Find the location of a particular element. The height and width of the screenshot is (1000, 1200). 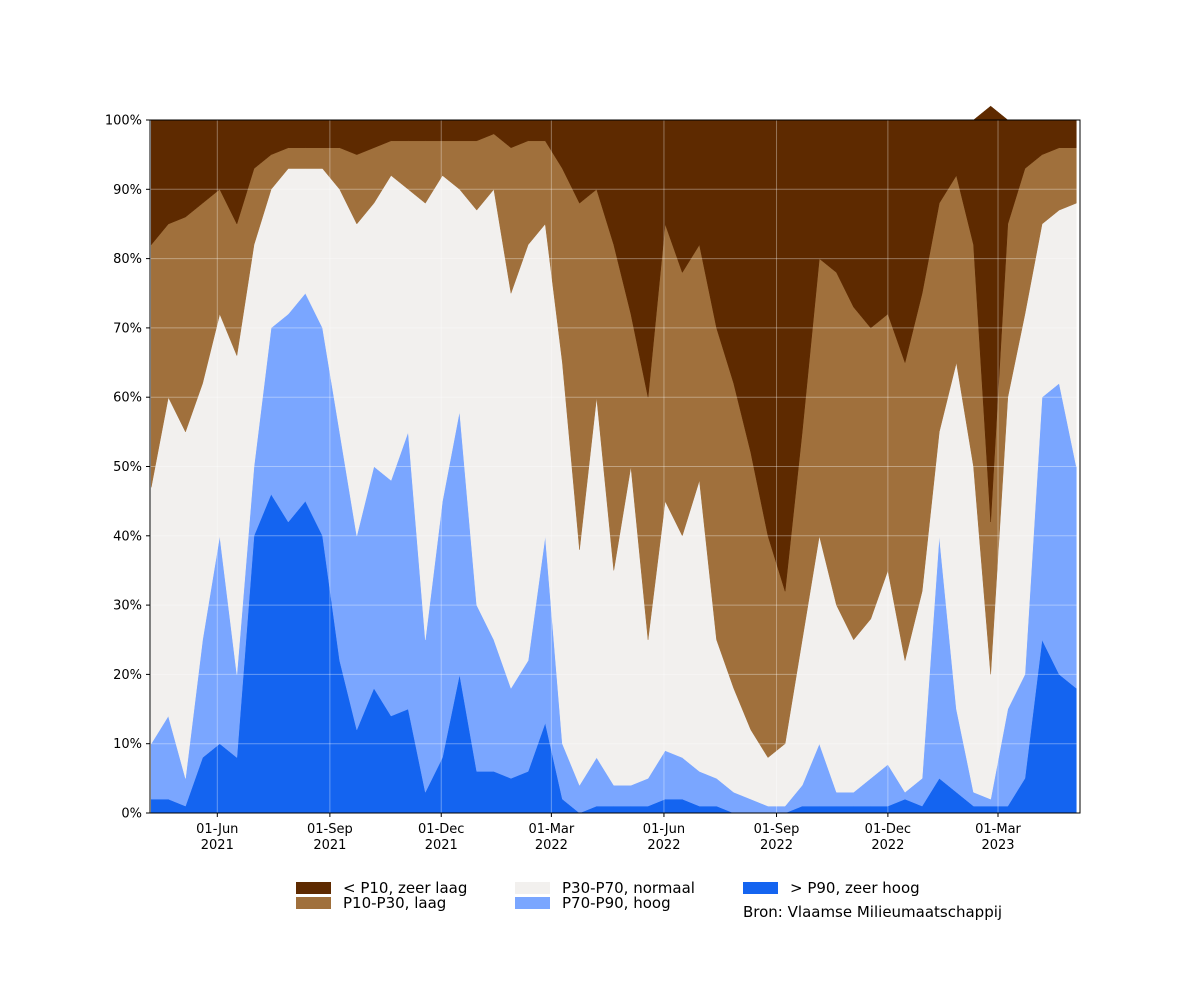

x-tick-label: 01-Dec 2022 is located at coordinates (888, 837).